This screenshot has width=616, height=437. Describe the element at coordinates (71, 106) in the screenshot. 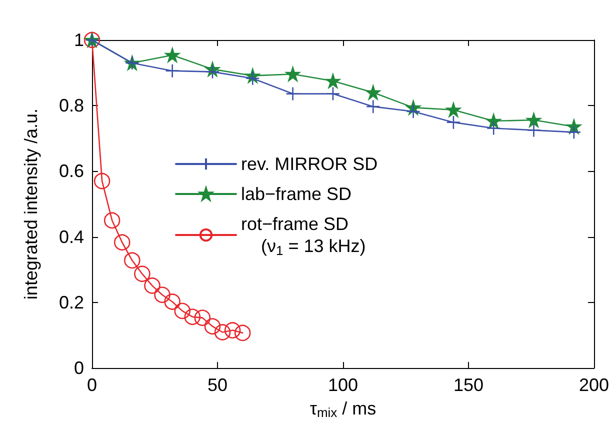

I see `y-tick-label: 0.8` at that location.